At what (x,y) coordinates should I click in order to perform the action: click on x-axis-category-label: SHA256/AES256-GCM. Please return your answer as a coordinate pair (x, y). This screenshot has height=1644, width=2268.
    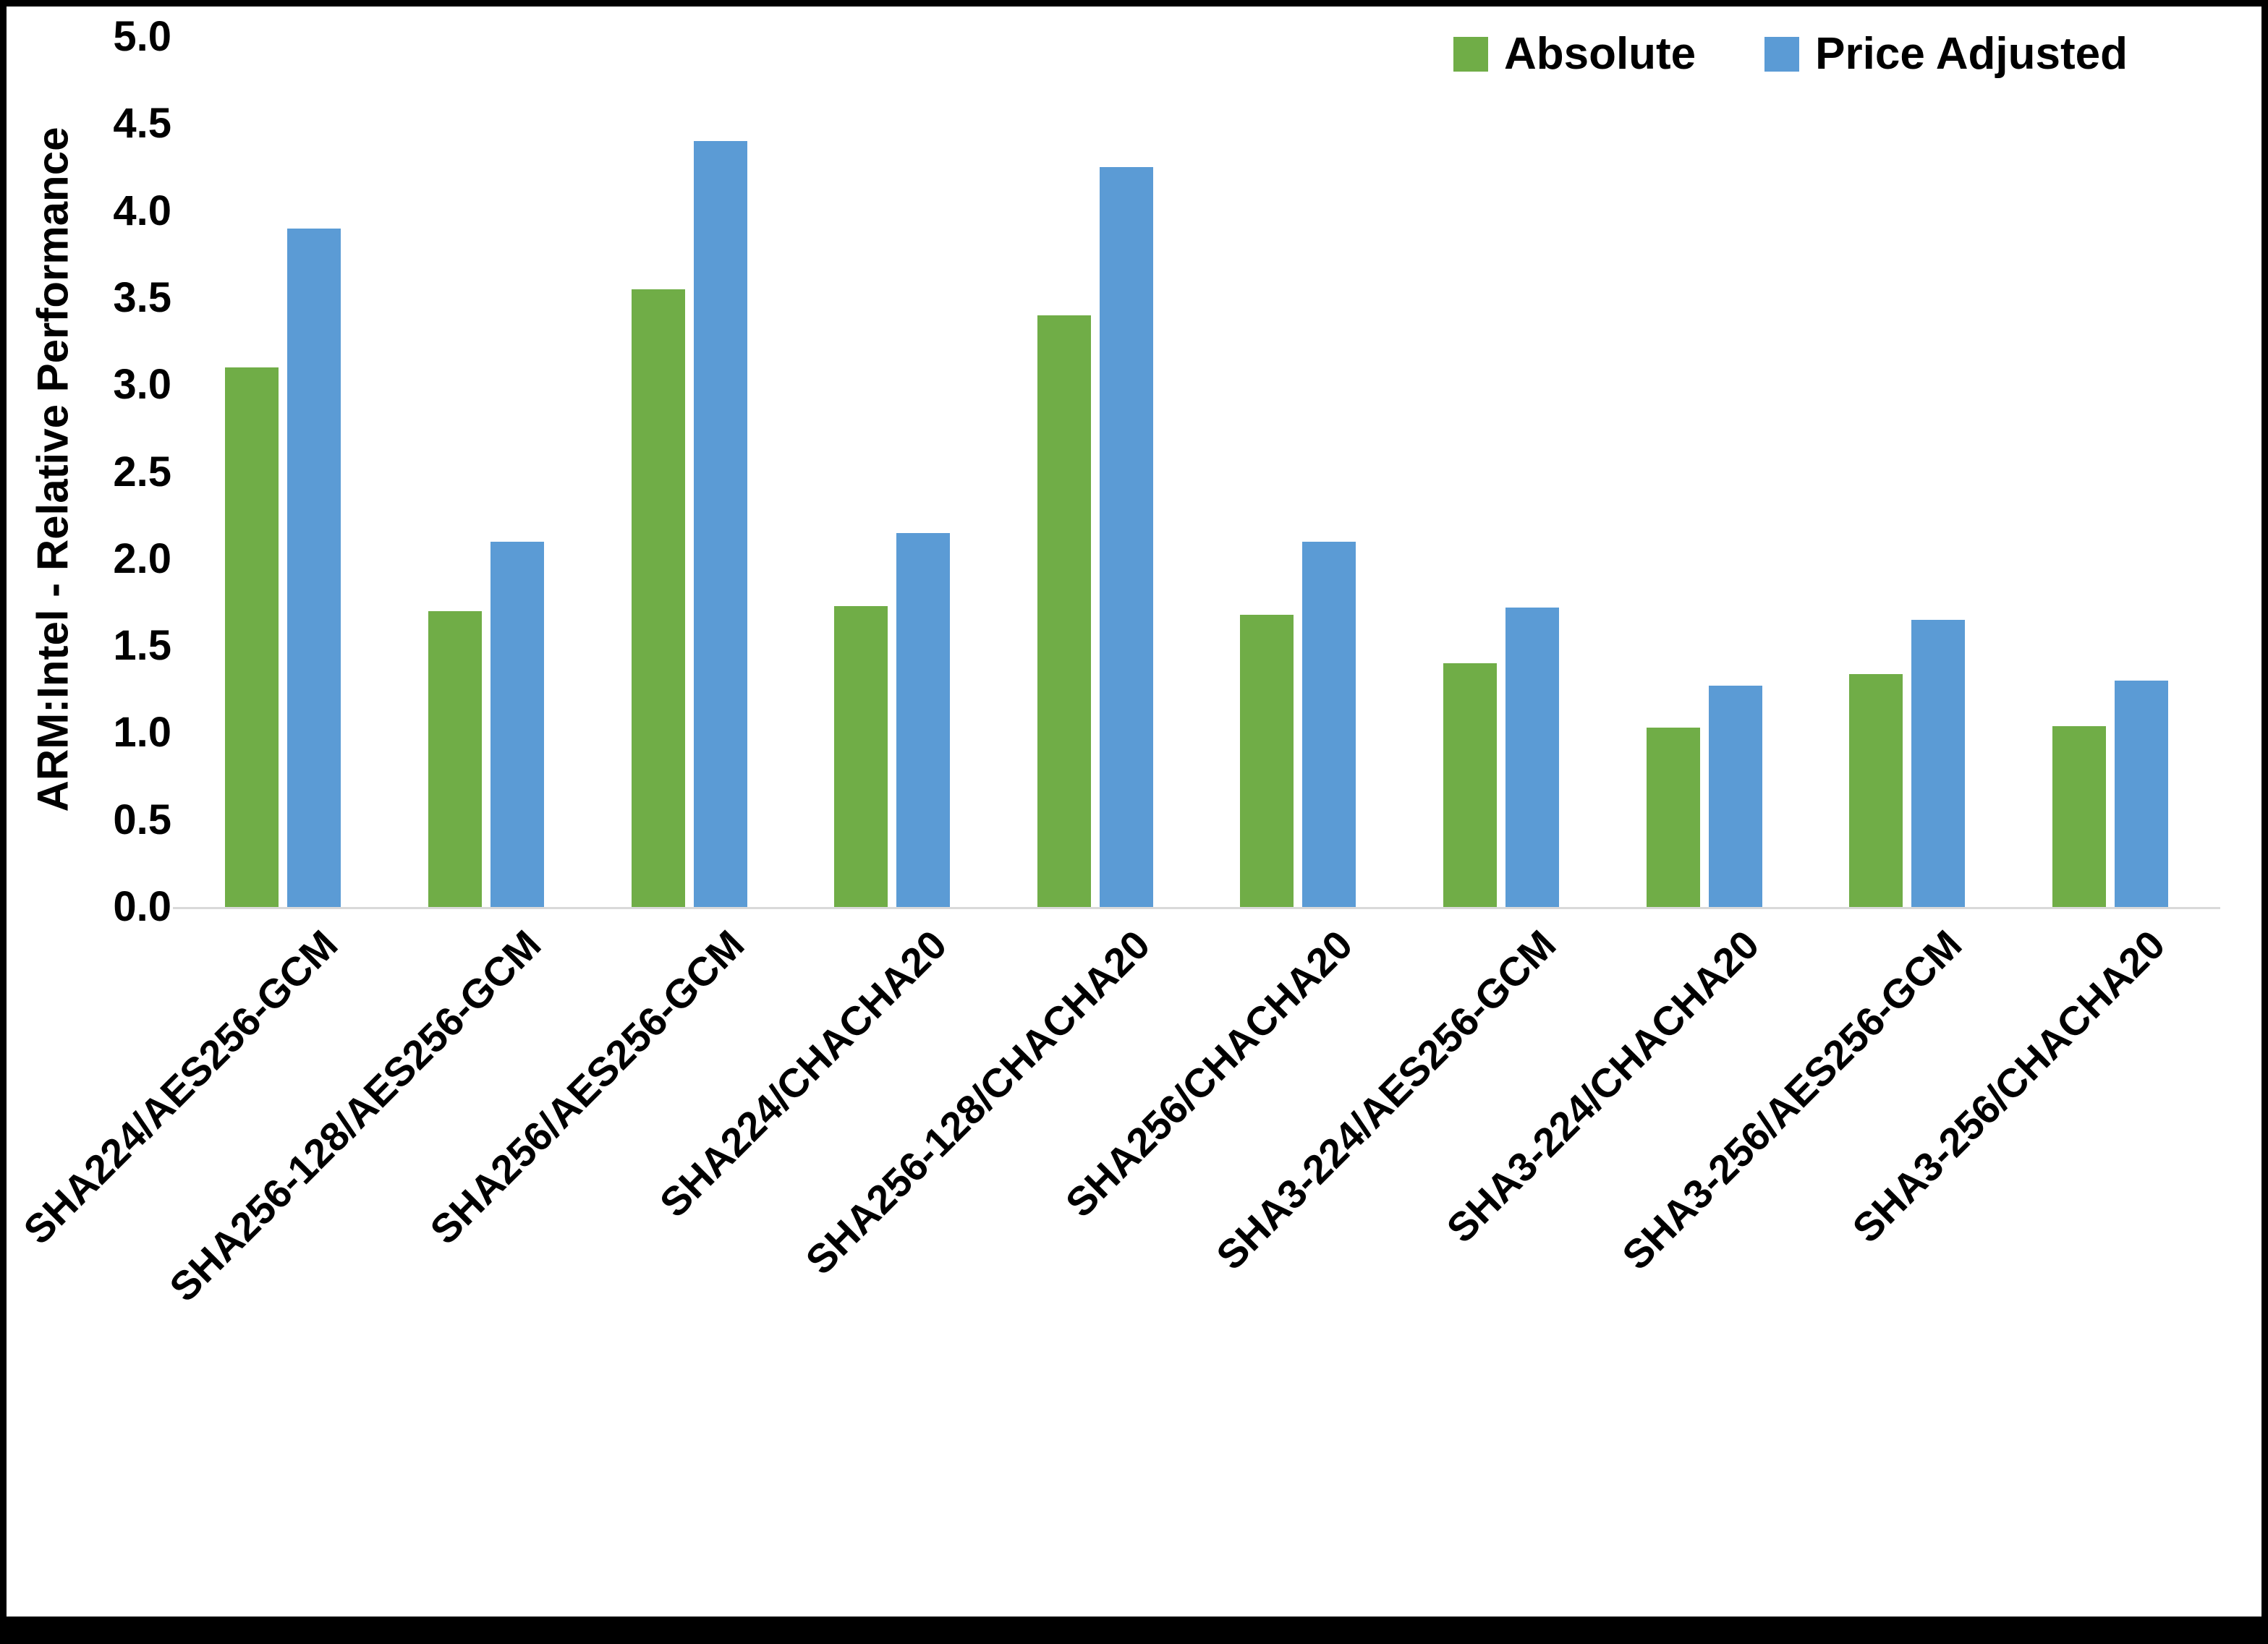
    Looking at the image, I should click on (586, 1087).